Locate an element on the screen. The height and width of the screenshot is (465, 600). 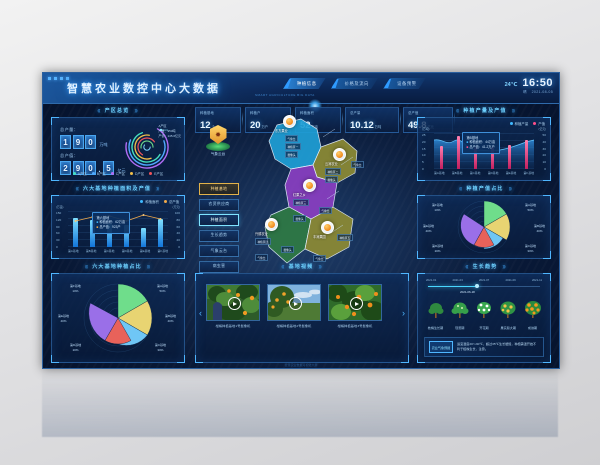
video-list: 柑橘种植基地1号摄像机 柑橘种植基地2号摄像机 is located at coordinates (294, 306).